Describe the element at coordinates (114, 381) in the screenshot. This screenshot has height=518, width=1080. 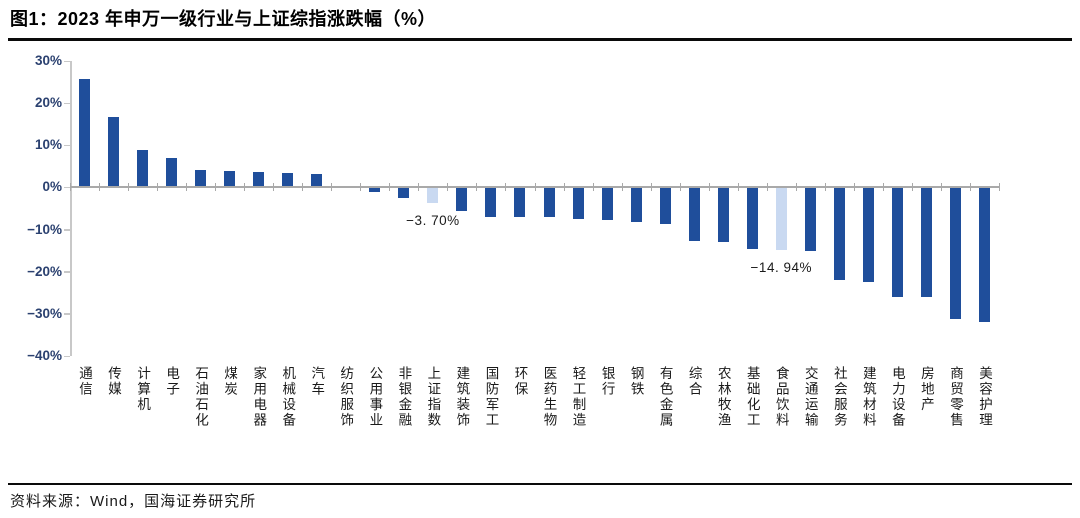
I see `x-label-传媒: 传媒` at that location.